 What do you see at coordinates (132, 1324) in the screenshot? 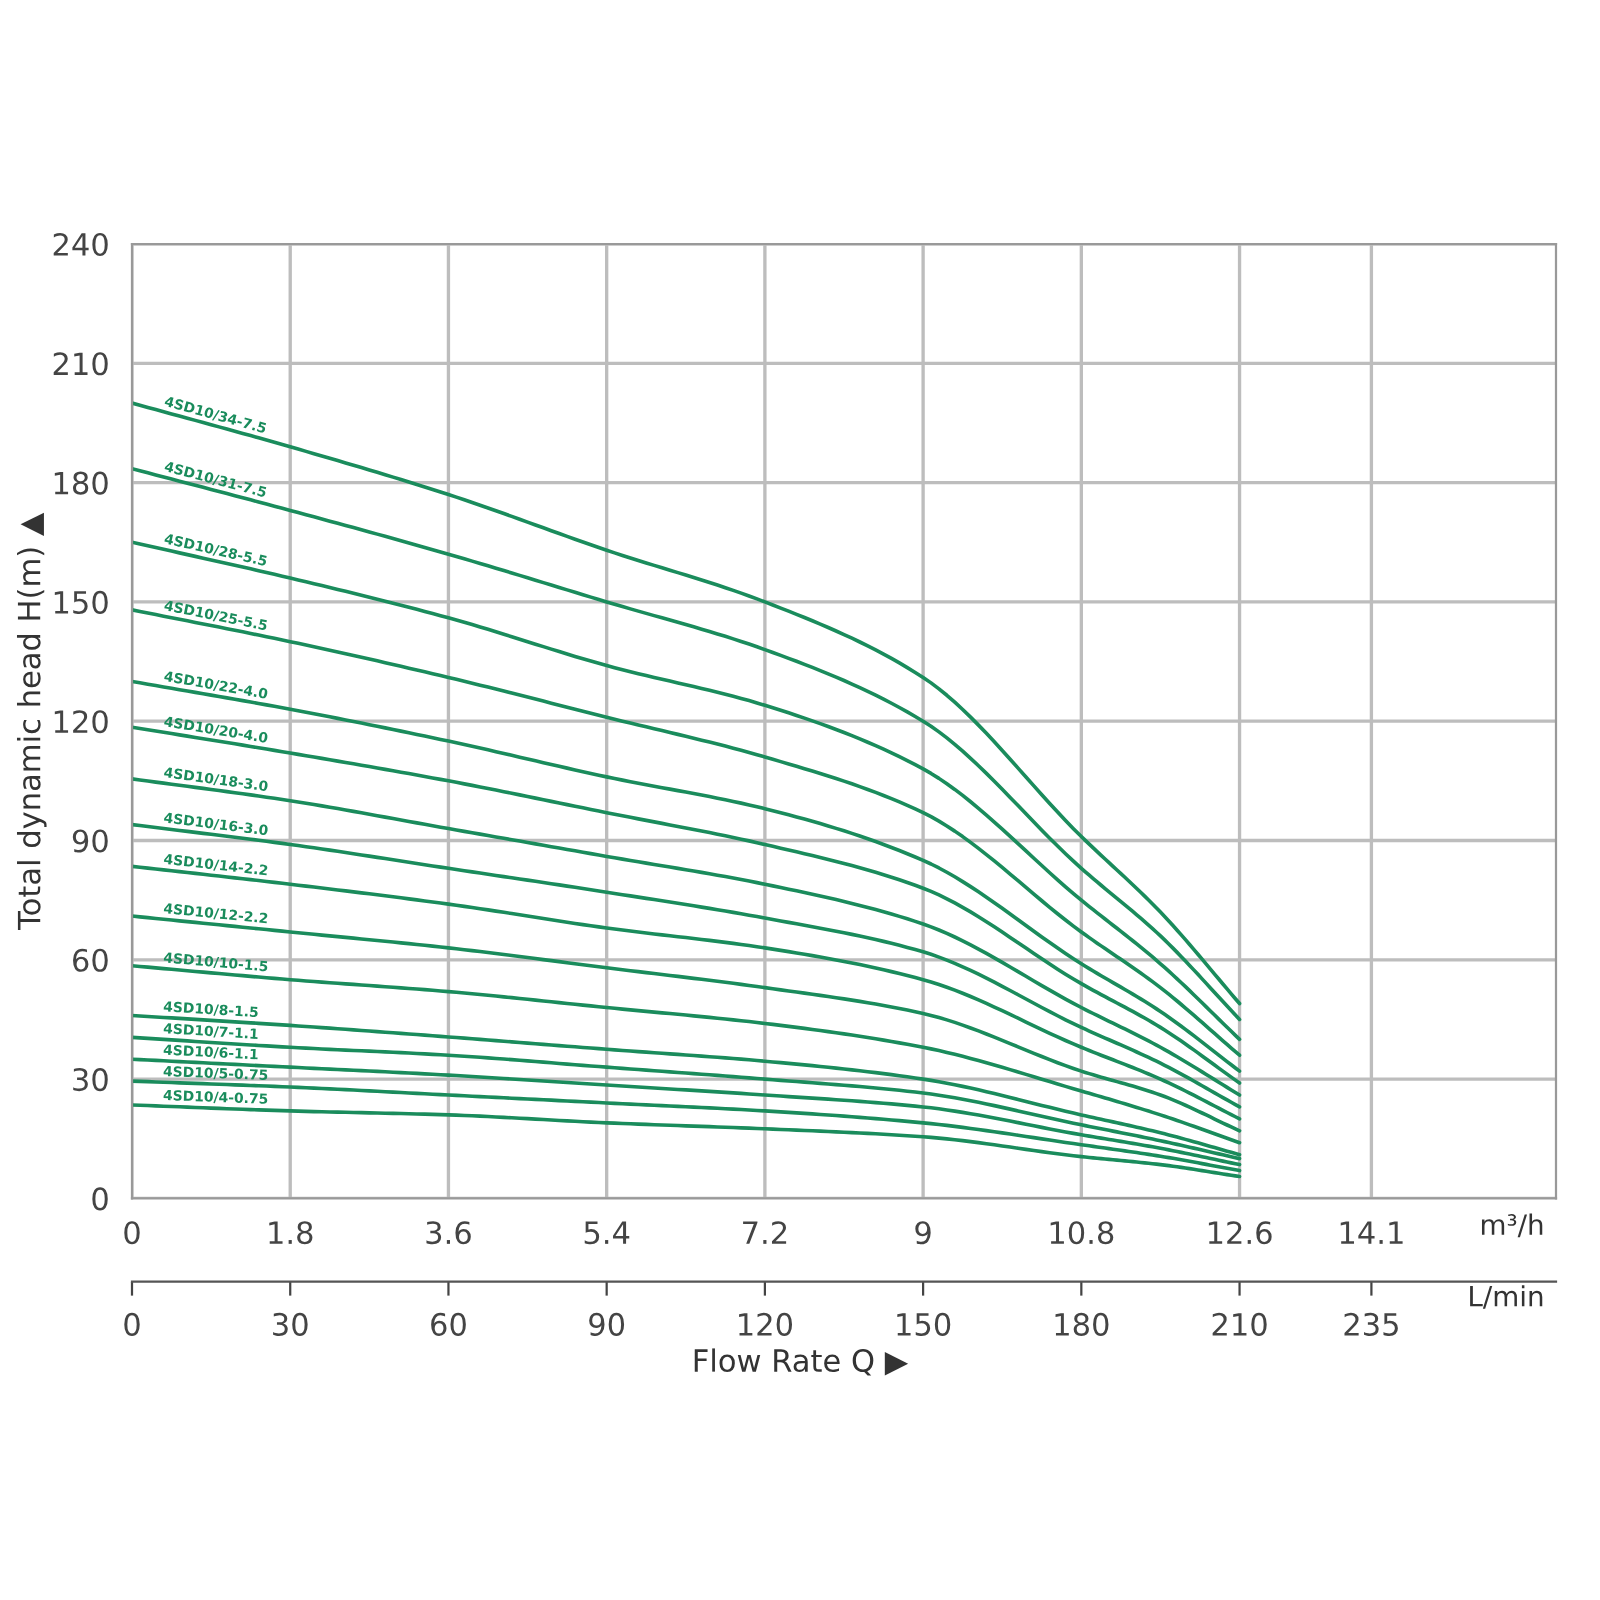
I see `x2-tick-label: 0` at bounding box center [132, 1324].